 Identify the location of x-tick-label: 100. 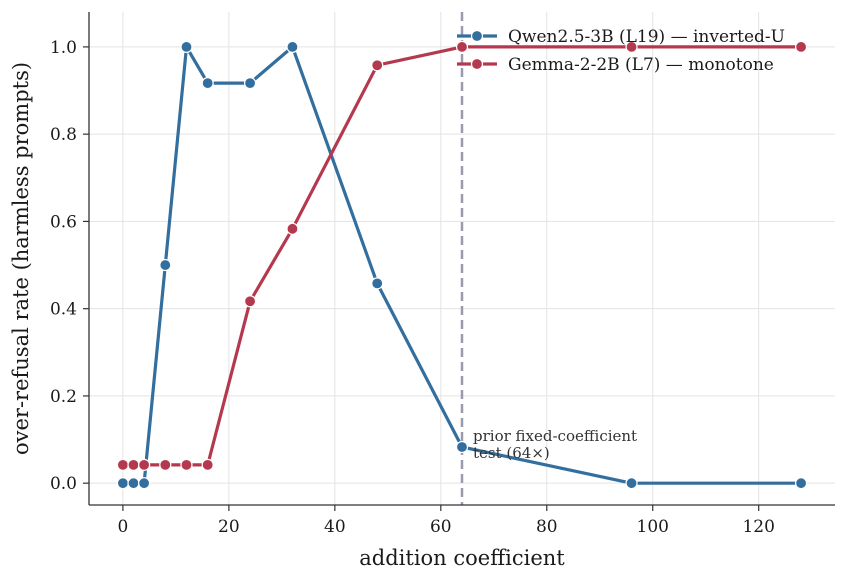
(653, 527).